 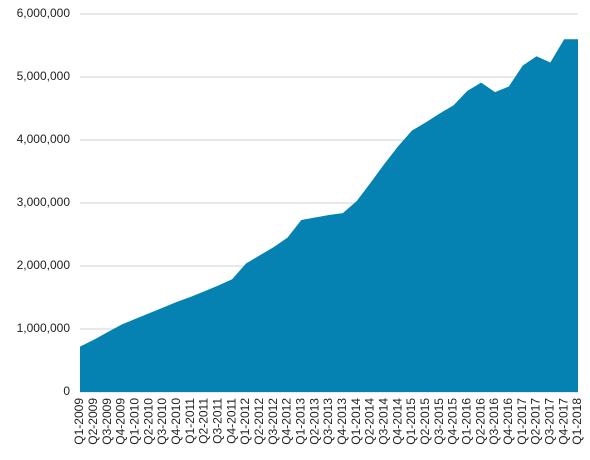 What do you see at coordinates (342, 421) in the screenshot?
I see `x-tick-label: Q4-2013` at bounding box center [342, 421].